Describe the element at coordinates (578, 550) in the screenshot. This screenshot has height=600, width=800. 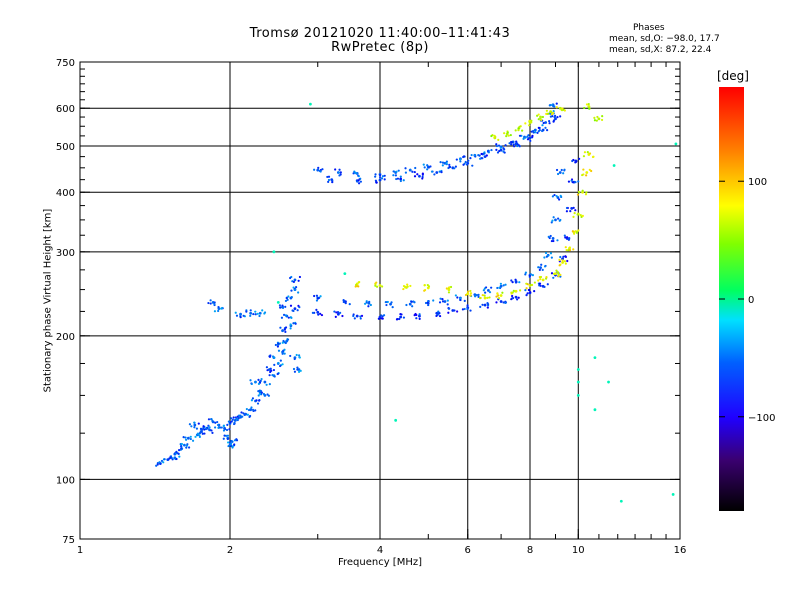
I see `x-tick-label: 10` at that location.